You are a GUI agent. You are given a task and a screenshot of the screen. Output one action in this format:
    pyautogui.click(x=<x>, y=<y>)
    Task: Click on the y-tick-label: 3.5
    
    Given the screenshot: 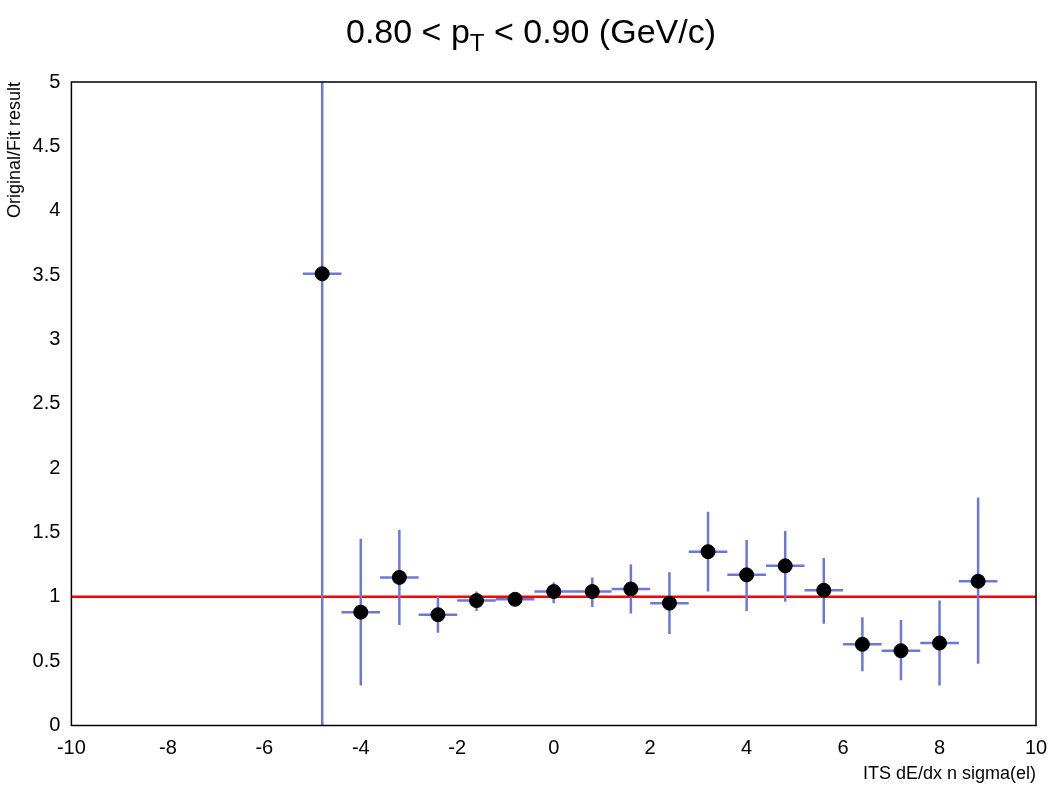 What is the action you would take?
    pyautogui.click(x=46, y=273)
    